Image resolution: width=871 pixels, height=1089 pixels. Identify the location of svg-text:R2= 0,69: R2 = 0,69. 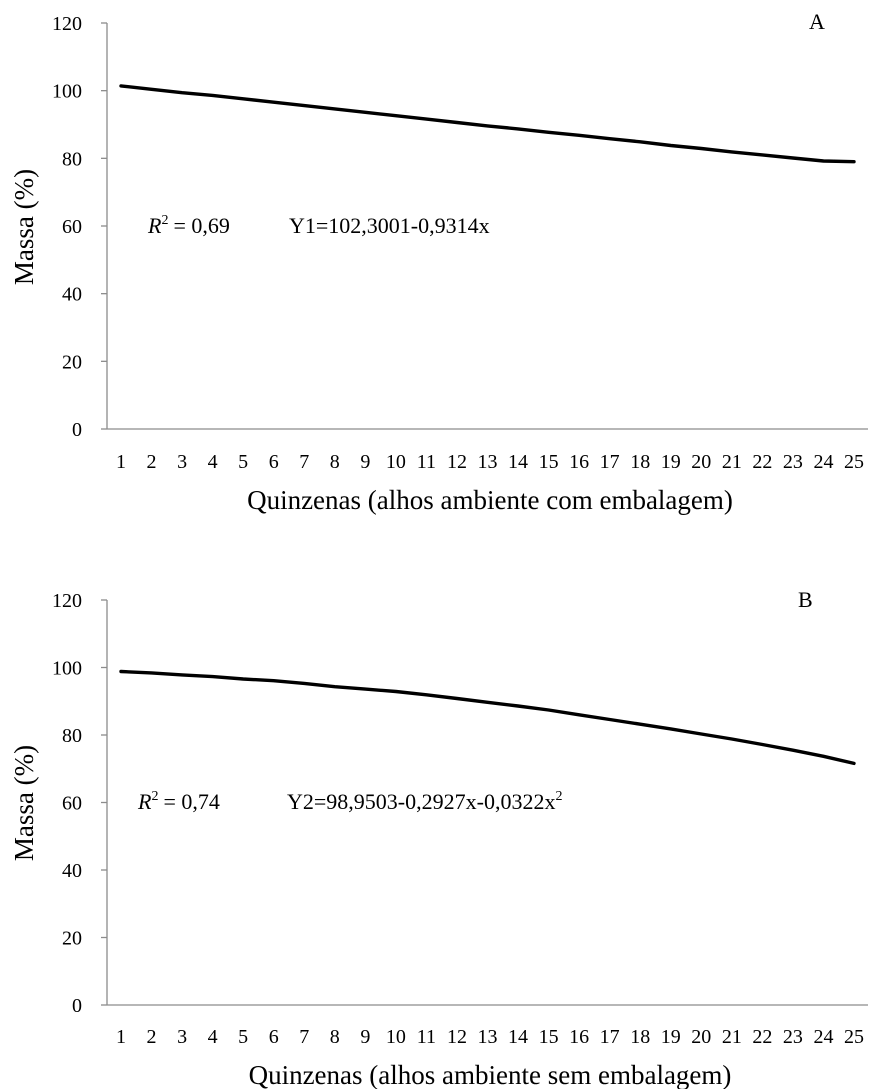
(188, 225).